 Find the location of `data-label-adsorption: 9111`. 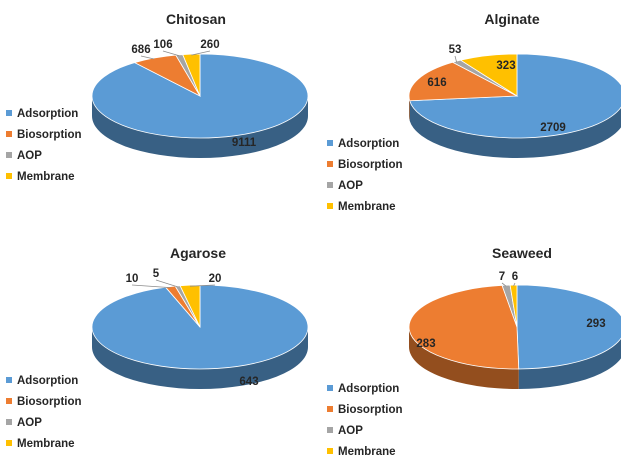

data-label-adsorption: 9111 is located at coordinates (244, 143).